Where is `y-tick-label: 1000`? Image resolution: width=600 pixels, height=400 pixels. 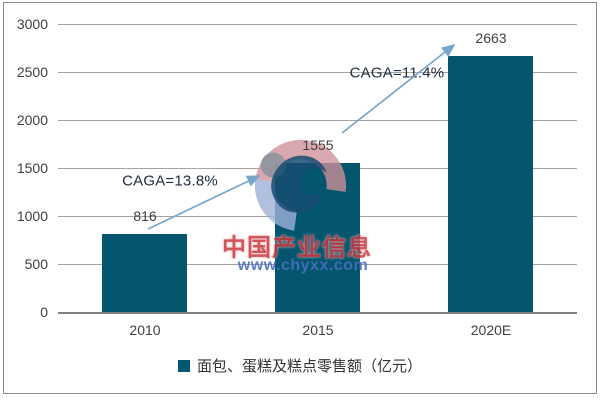 y-tick-label: 1000 is located at coordinates (32, 216).